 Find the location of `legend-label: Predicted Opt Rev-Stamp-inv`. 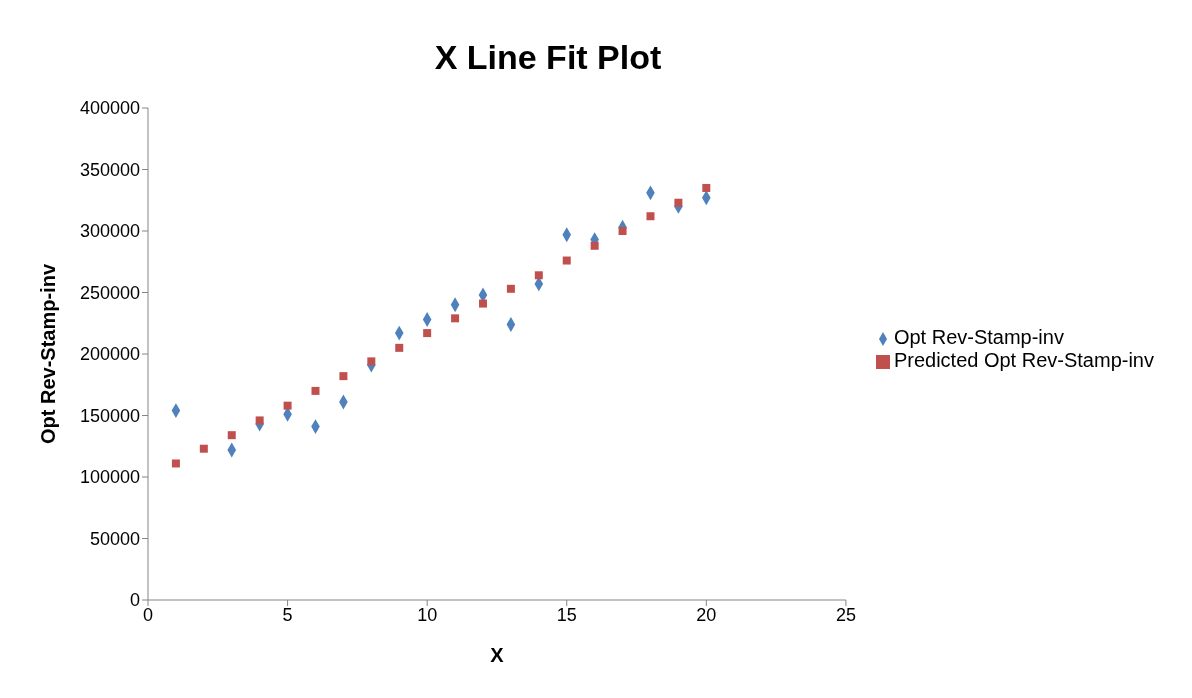

legend-label: Predicted Opt Rev-Stamp-inv is located at coordinates (1023, 360).